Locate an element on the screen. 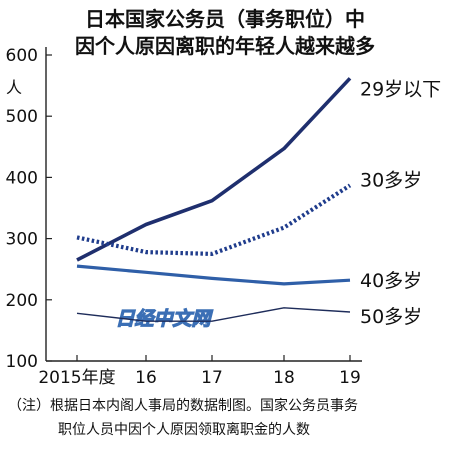  x-tick-label-0: 2015年度 is located at coordinates (76, 378).